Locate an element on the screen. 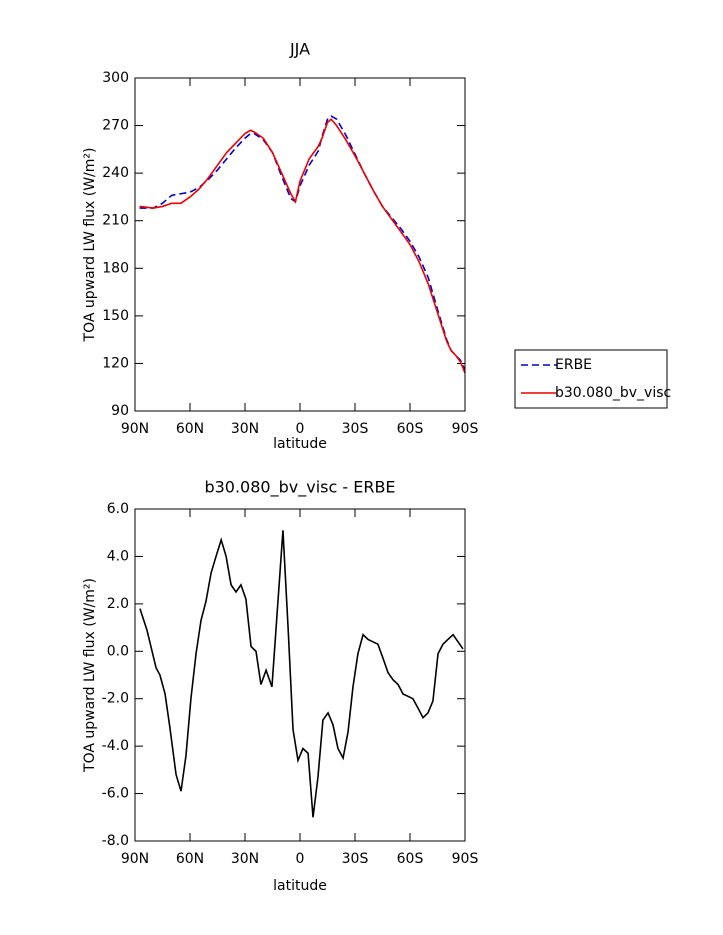 The width and height of the screenshot is (723, 935). y-tick-label: 2.0 is located at coordinates (118, 604).